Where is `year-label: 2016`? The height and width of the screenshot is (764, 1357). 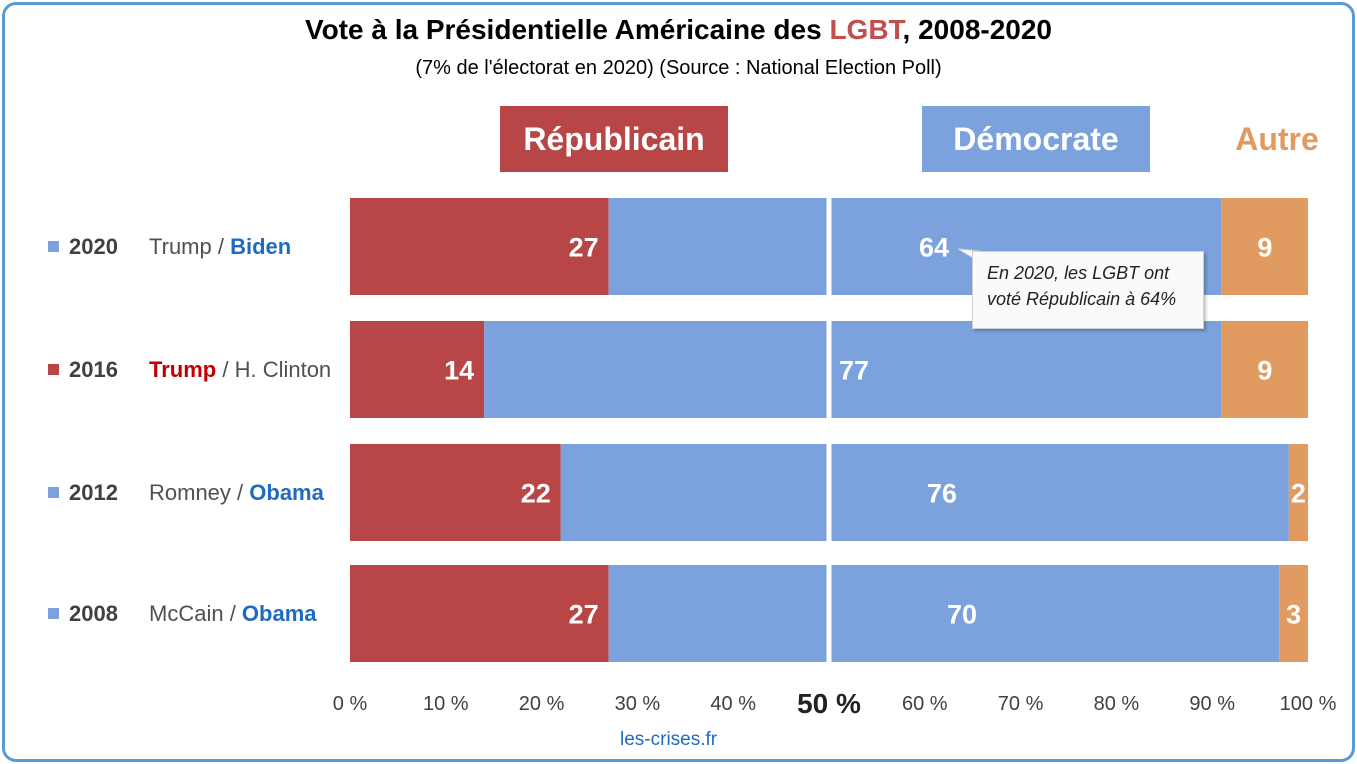 year-label: 2016 is located at coordinates (93, 369).